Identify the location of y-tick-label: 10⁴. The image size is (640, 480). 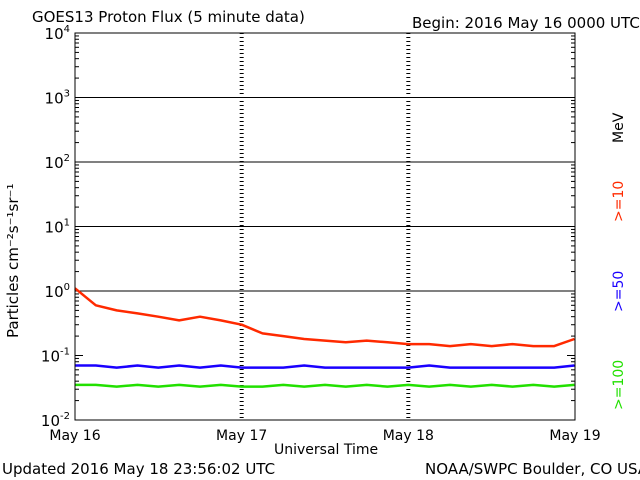
(57, 33).